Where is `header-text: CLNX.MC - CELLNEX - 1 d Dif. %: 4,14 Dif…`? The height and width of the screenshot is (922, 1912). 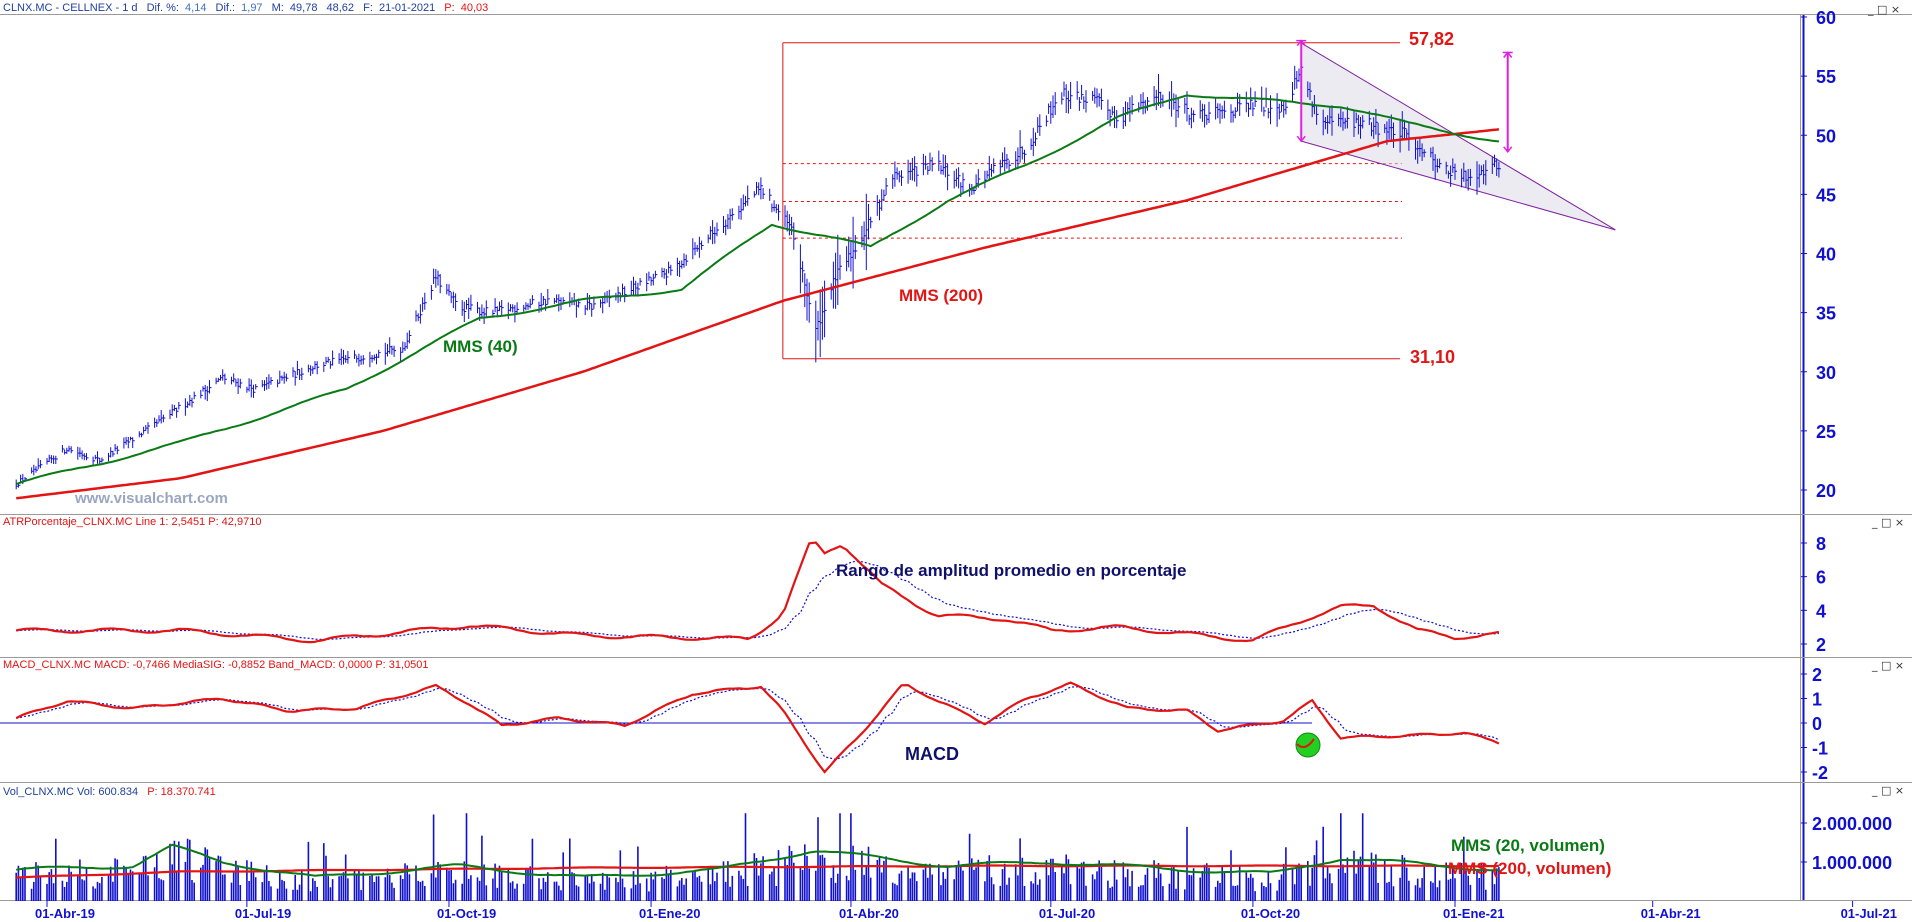 header-text: CLNX.MC - CELLNEX - 1 d Dif. %: 4,14 Dif… is located at coordinates (245, 8).